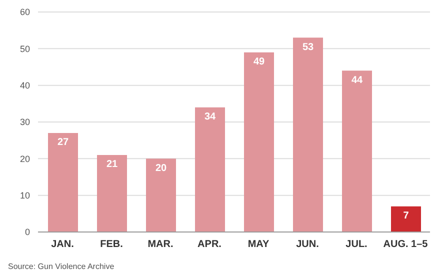  What do you see at coordinates (405, 244) in the screenshot?
I see `x-tick-label: AUG. 1–5` at bounding box center [405, 244].